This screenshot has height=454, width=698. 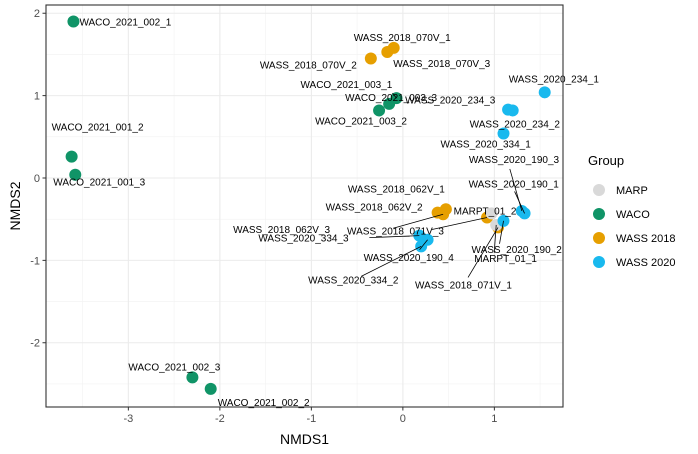 I want to click on point-label: WASS_2020_334_3, so click(x=303, y=239).